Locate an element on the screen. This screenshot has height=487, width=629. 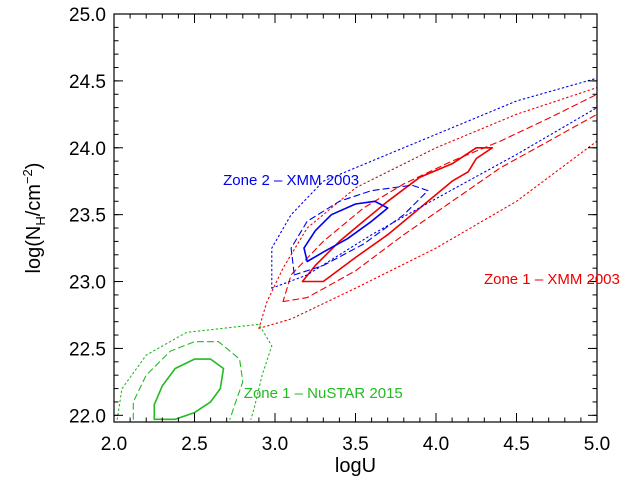
x-tick-label: 4.0 is located at coordinates (436, 444).